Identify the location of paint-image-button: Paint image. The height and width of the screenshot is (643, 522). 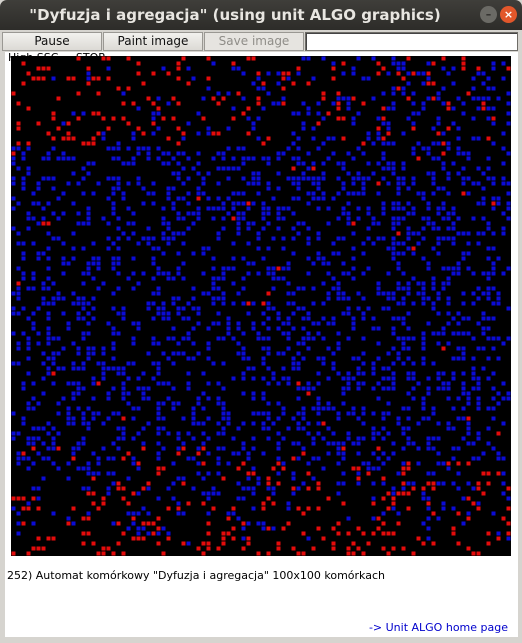
(153, 41).